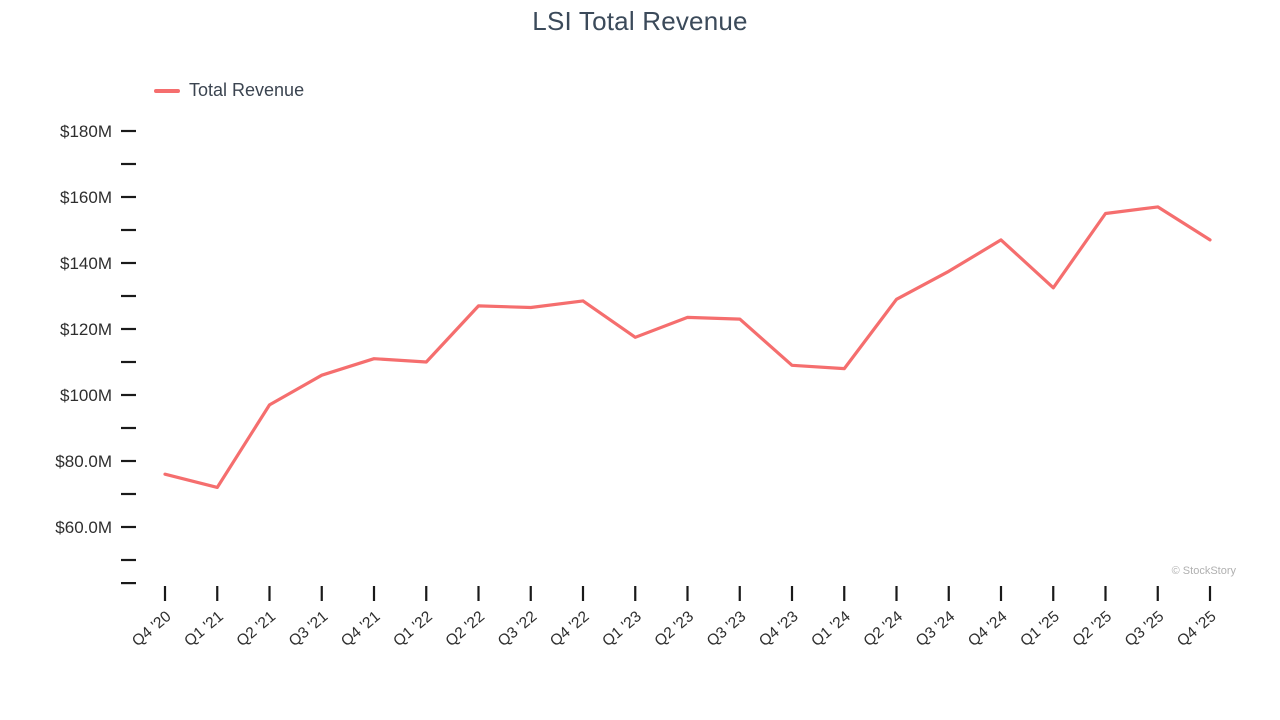 The height and width of the screenshot is (720, 1280). I want to click on svg-text: Q2 '21, so click(257, 629).